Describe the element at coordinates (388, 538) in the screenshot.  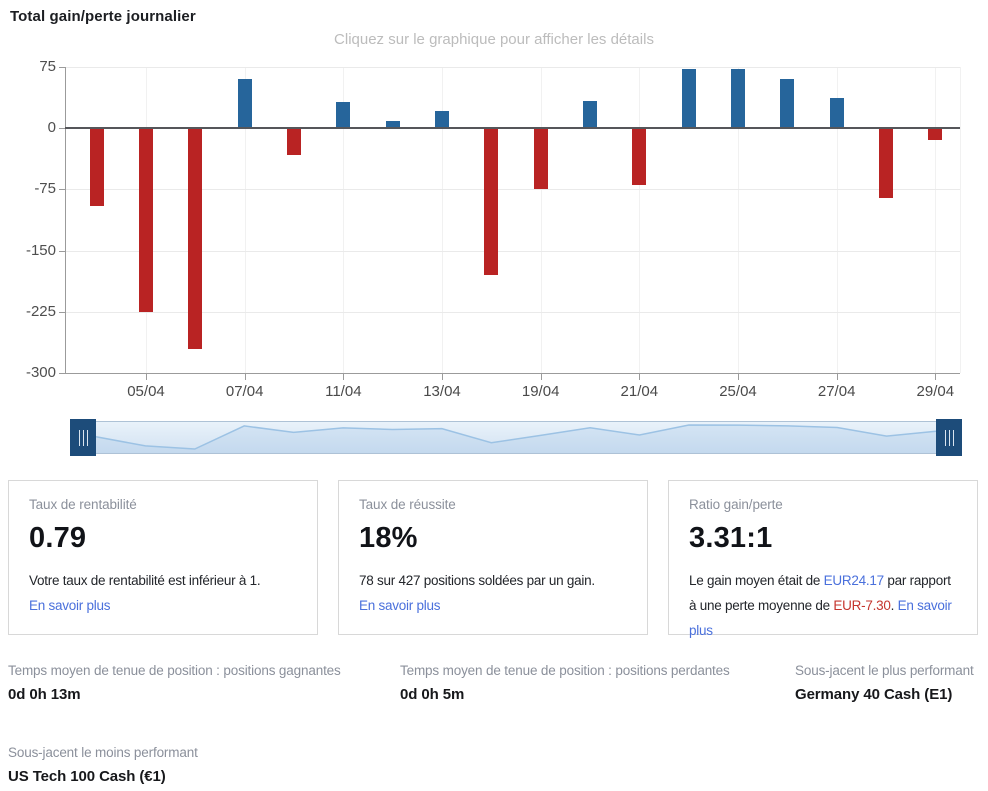
I see `card-value: 18%` at that location.